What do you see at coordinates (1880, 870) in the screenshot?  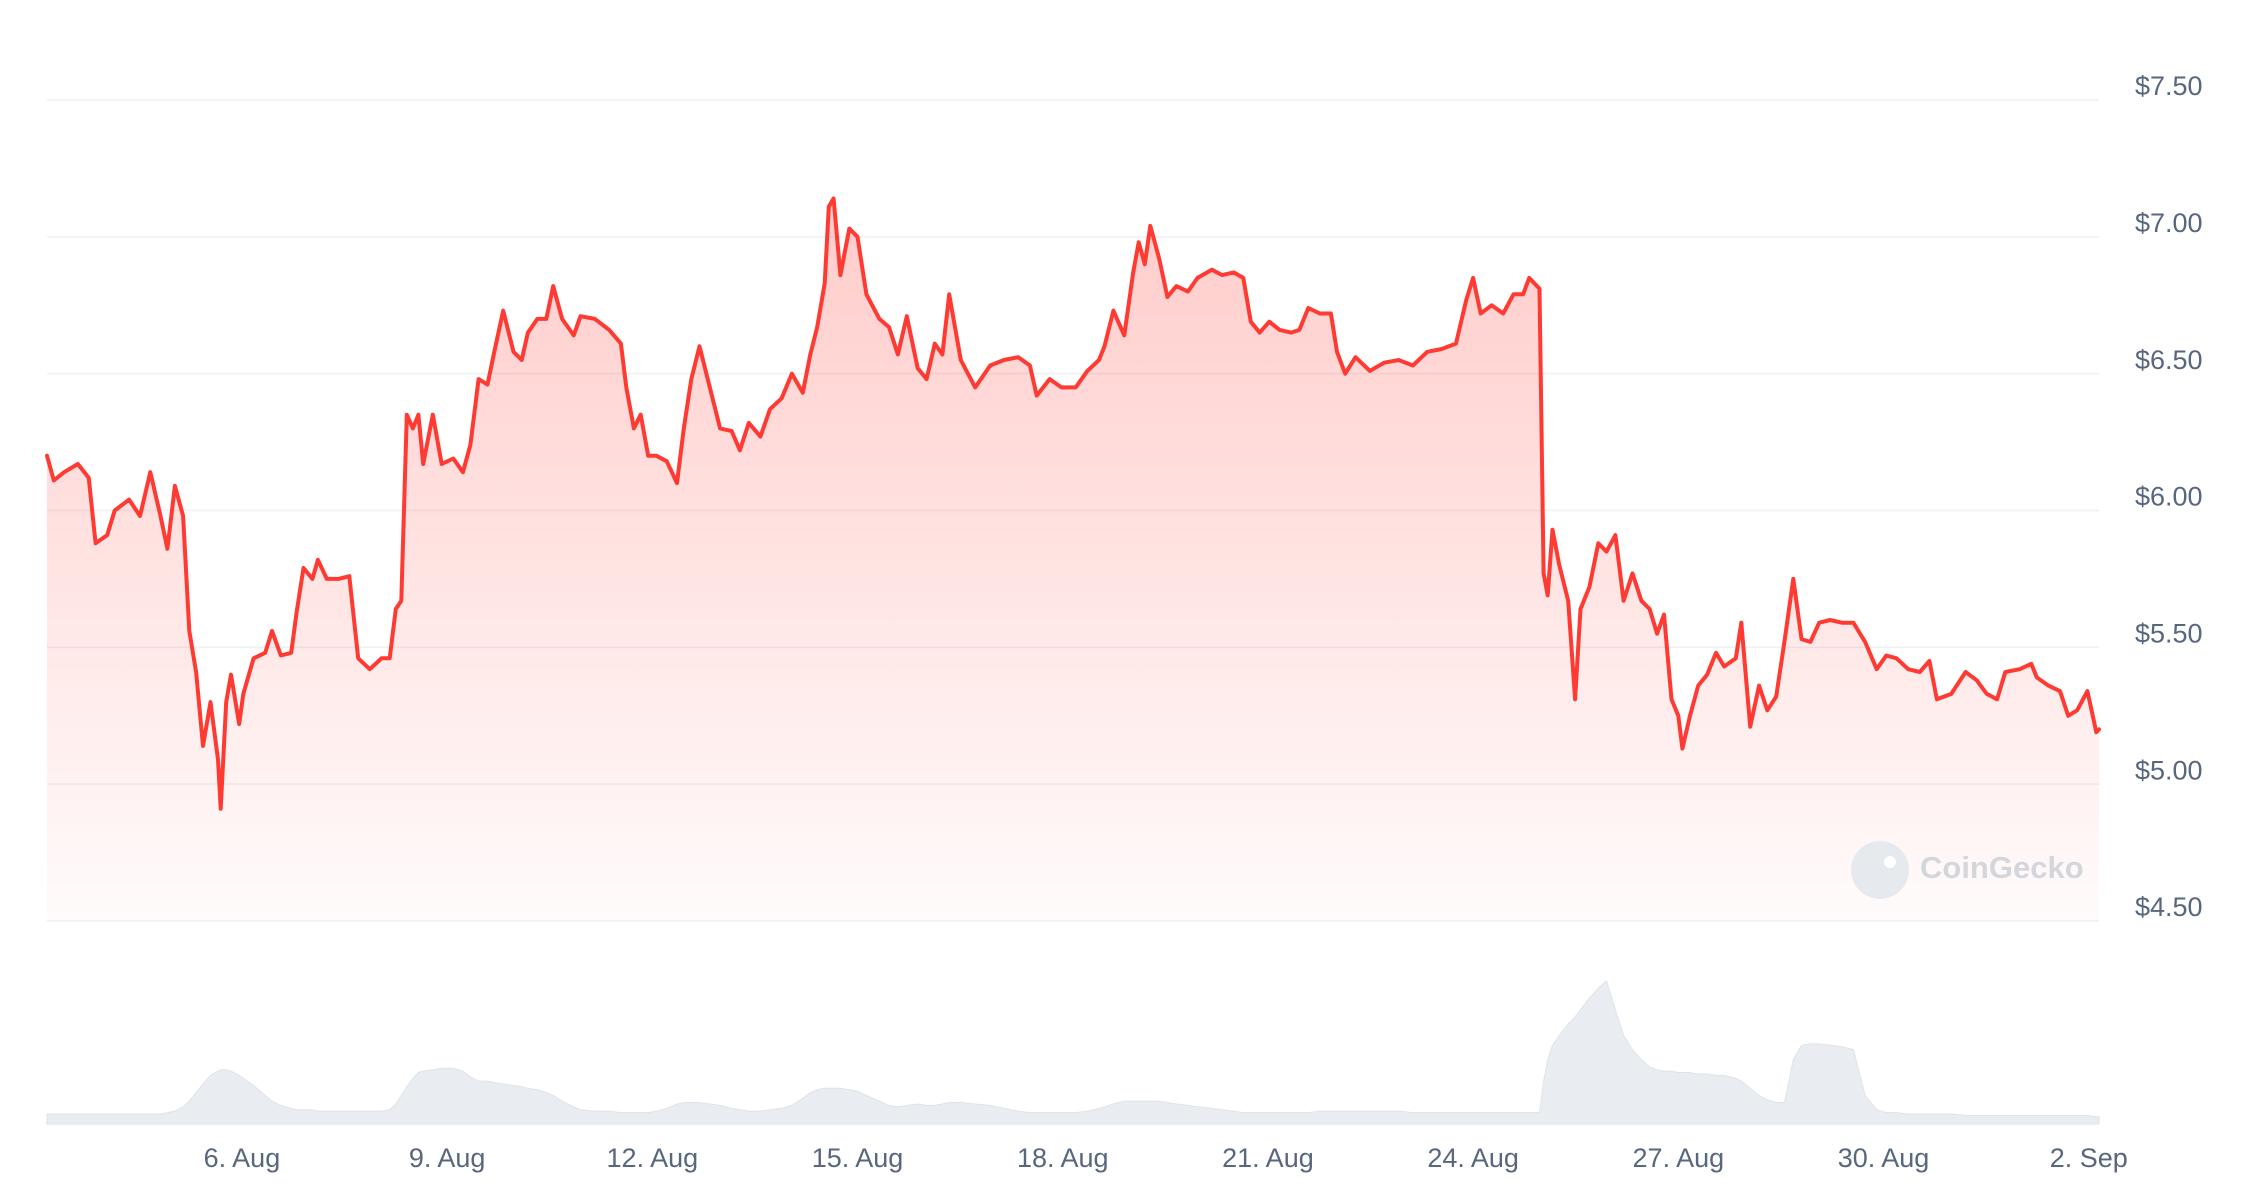 I see `watermark-logo` at bounding box center [1880, 870].